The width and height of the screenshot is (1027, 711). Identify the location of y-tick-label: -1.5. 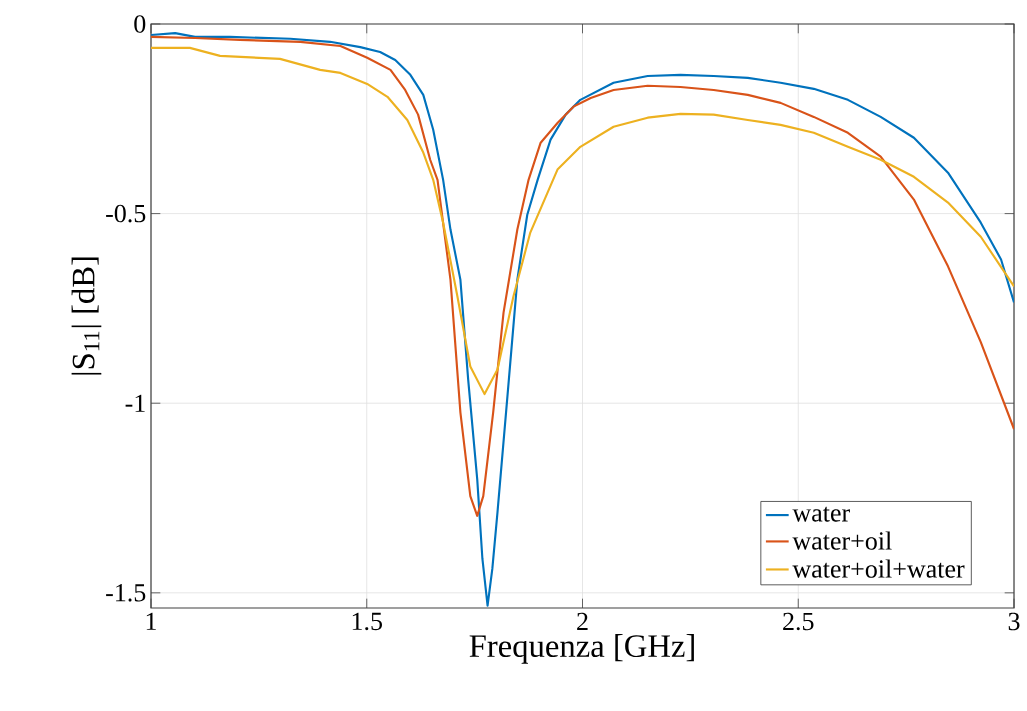
(126, 593).